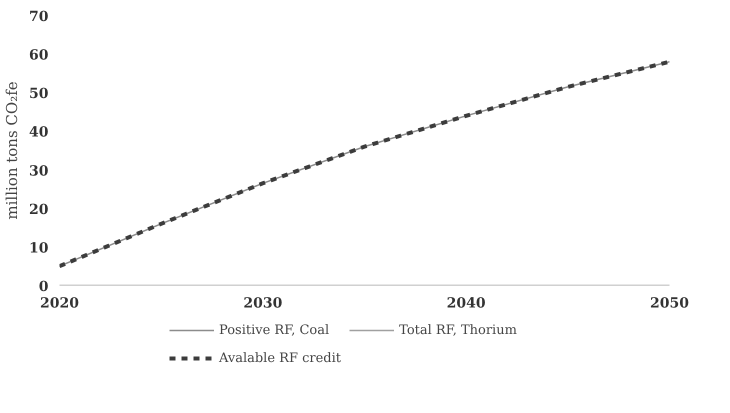  I want to click on y-tick-label: 70, so click(39, 17).